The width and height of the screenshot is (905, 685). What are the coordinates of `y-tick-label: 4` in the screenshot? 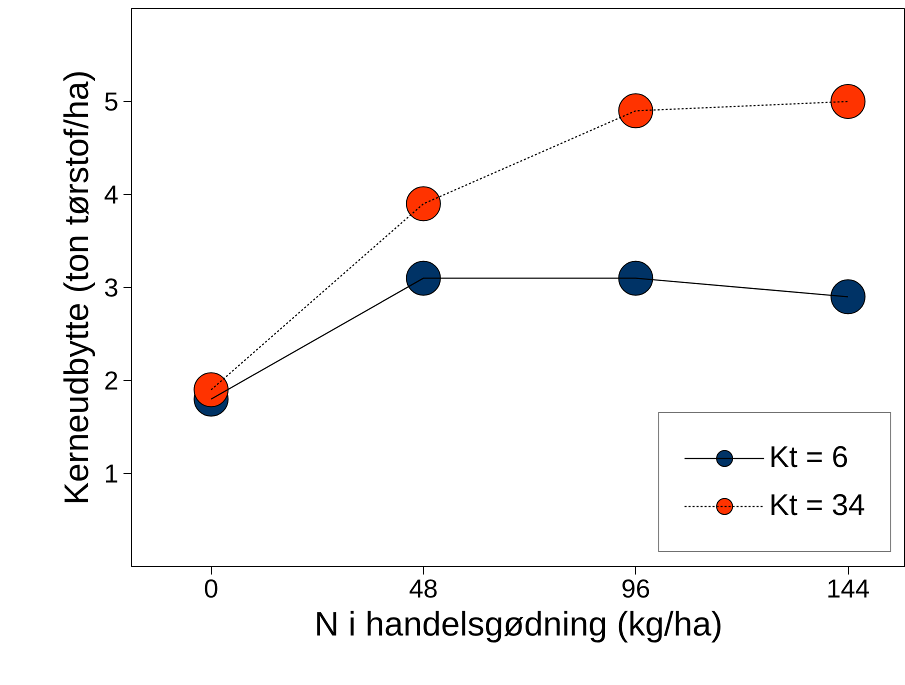 It's located at (111, 195).